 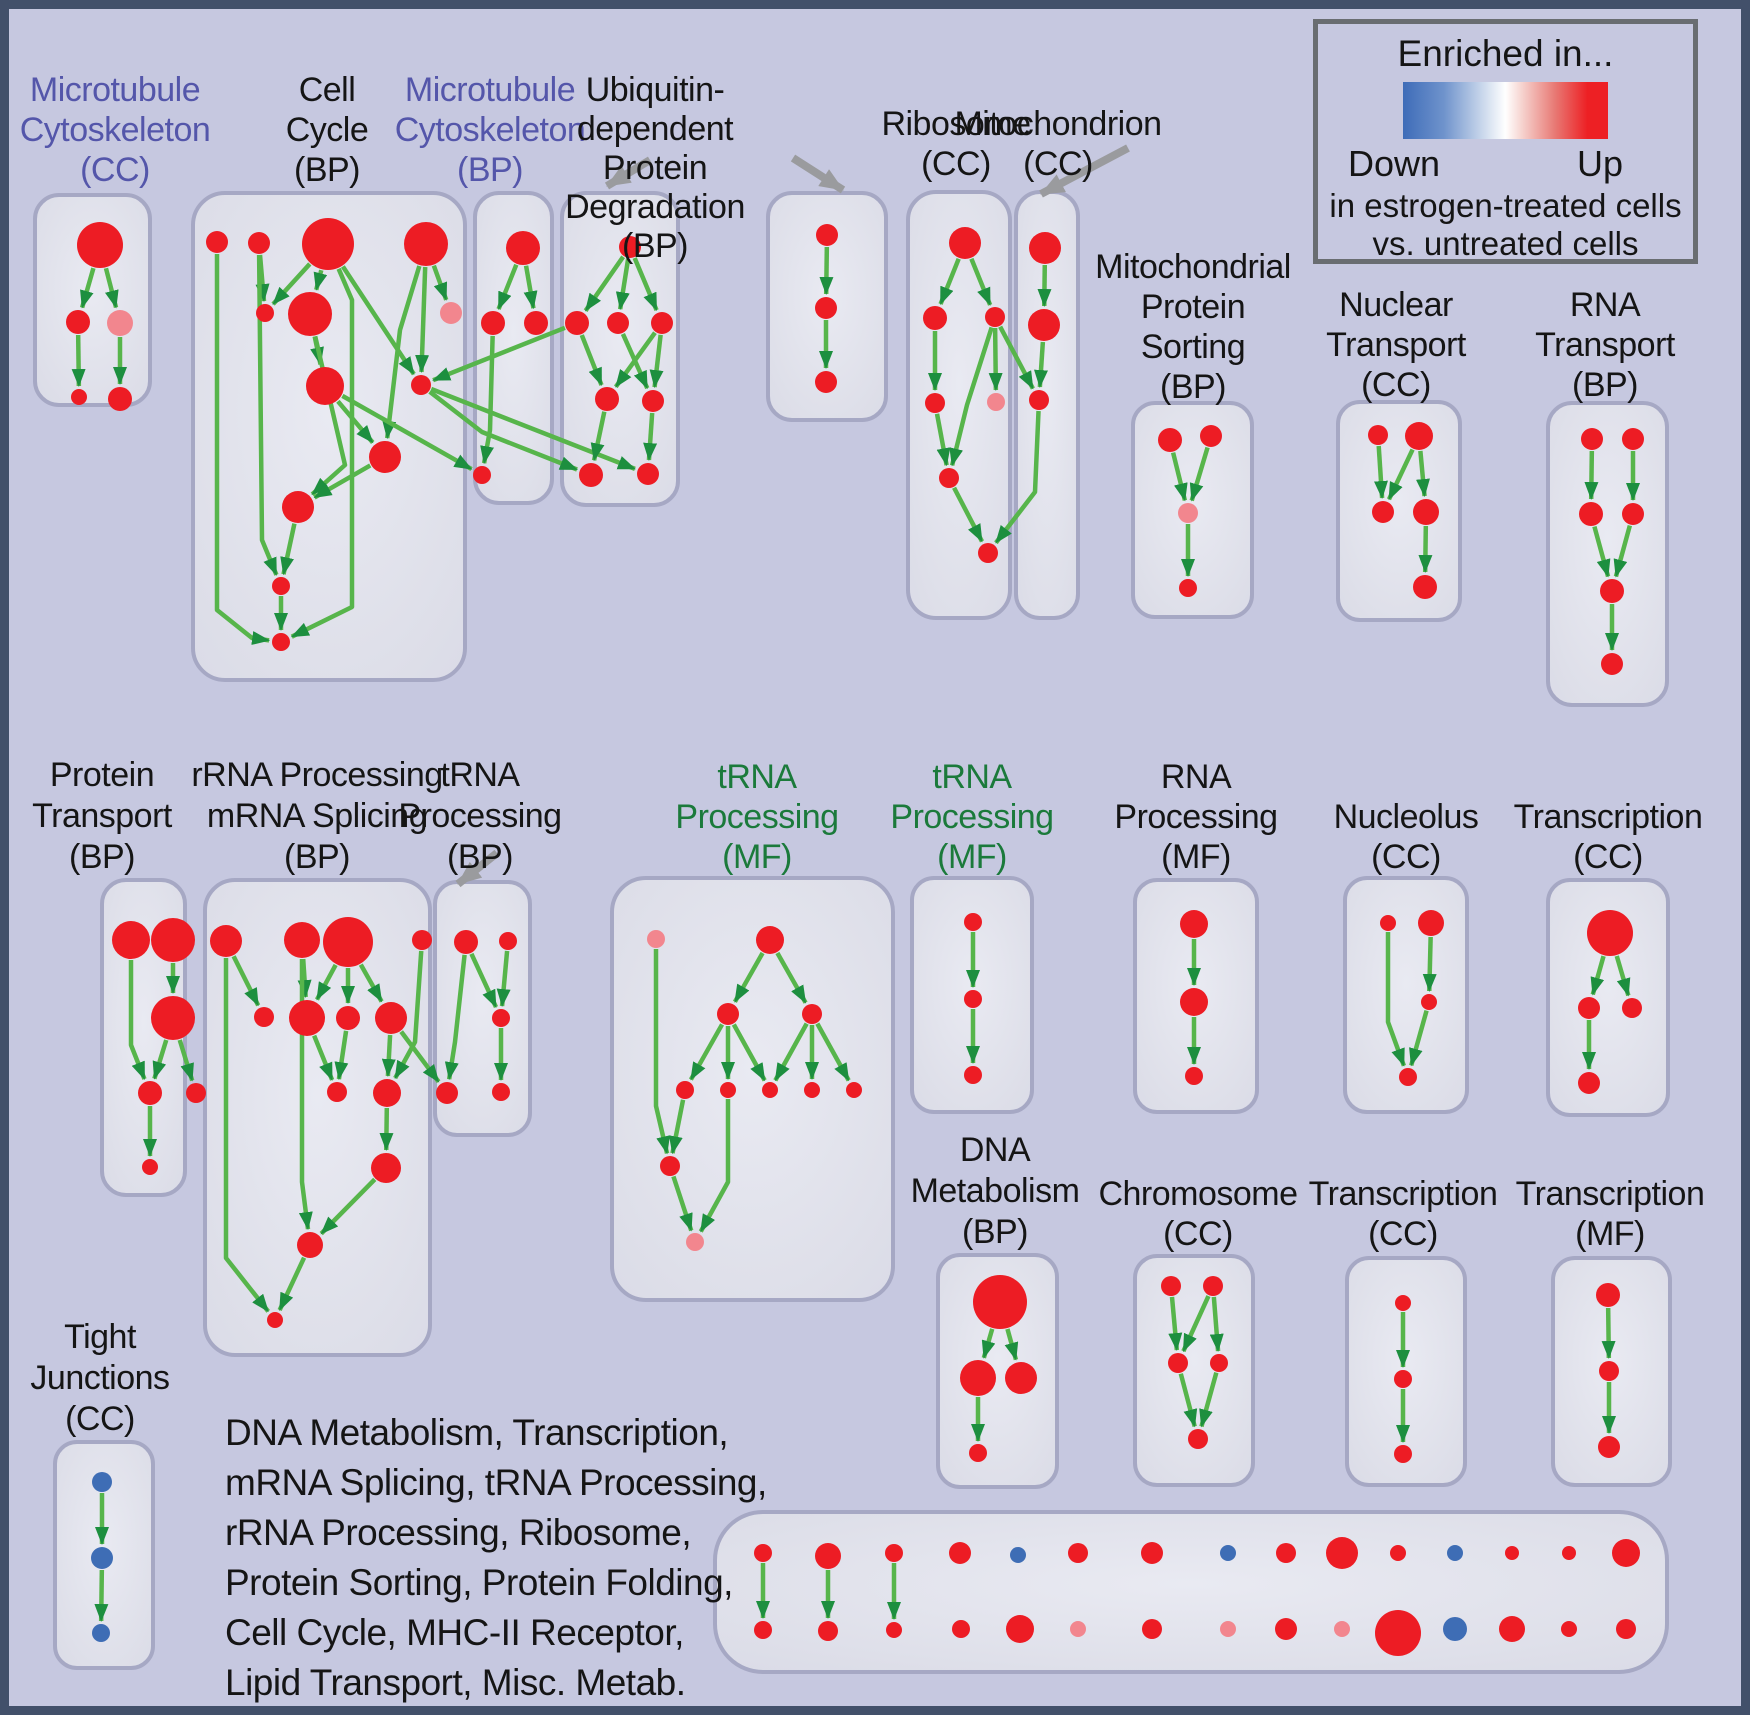 I want to click on trna-mf-small-label-line-3: (MF), so click(x=972, y=857).